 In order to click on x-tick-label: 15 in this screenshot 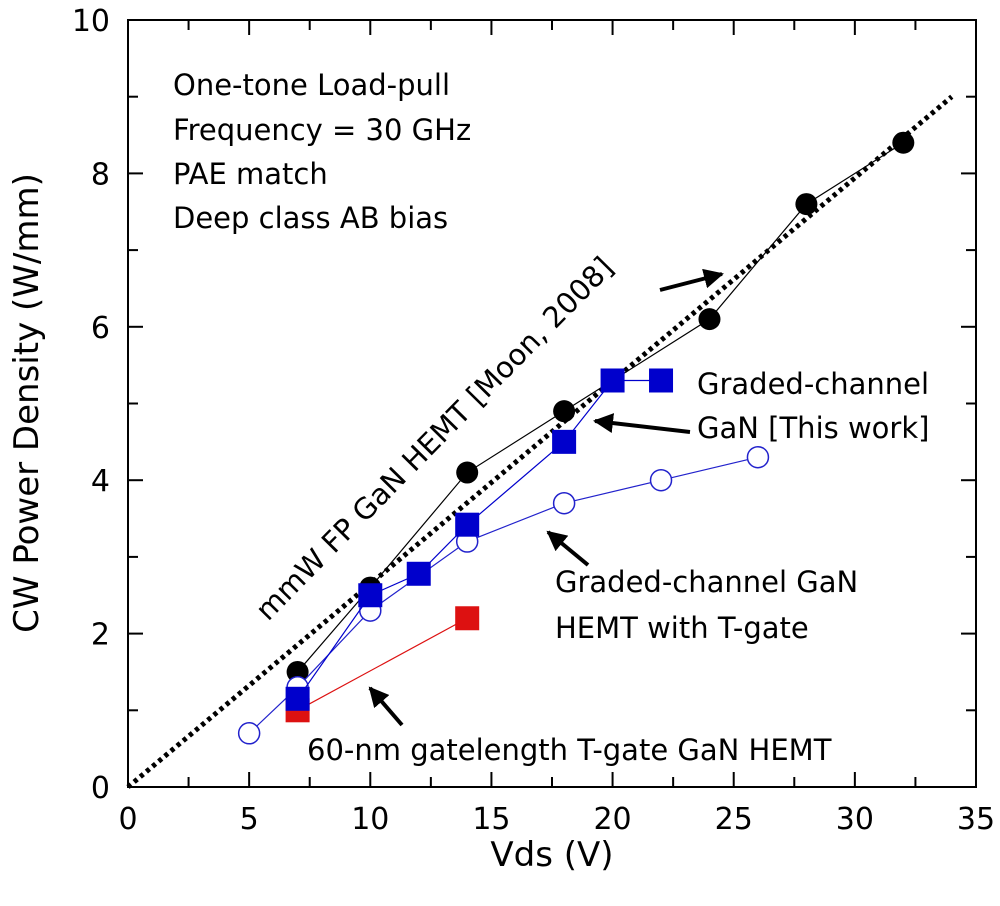, I will do `click(491, 819)`.